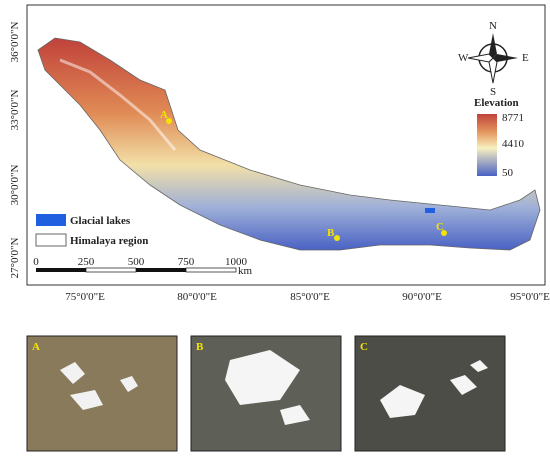  I want to click on panel-label: C, so click(364, 347).